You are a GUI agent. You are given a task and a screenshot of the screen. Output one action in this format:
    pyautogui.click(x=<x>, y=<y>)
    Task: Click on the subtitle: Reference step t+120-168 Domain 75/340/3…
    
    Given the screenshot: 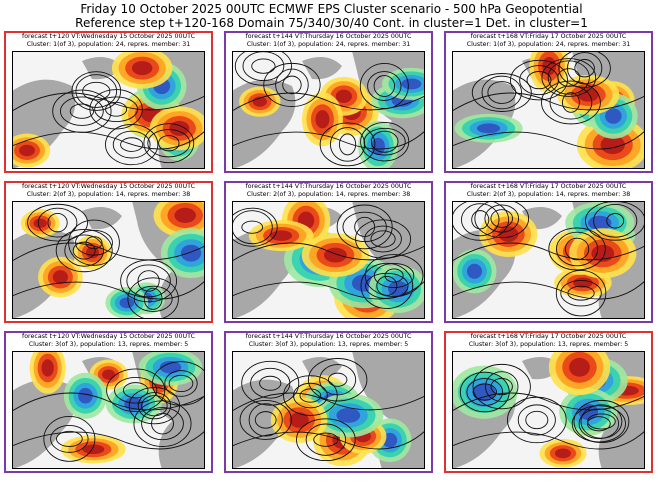 What is the action you would take?
    pyautogui.click(x=331, y=23)
    